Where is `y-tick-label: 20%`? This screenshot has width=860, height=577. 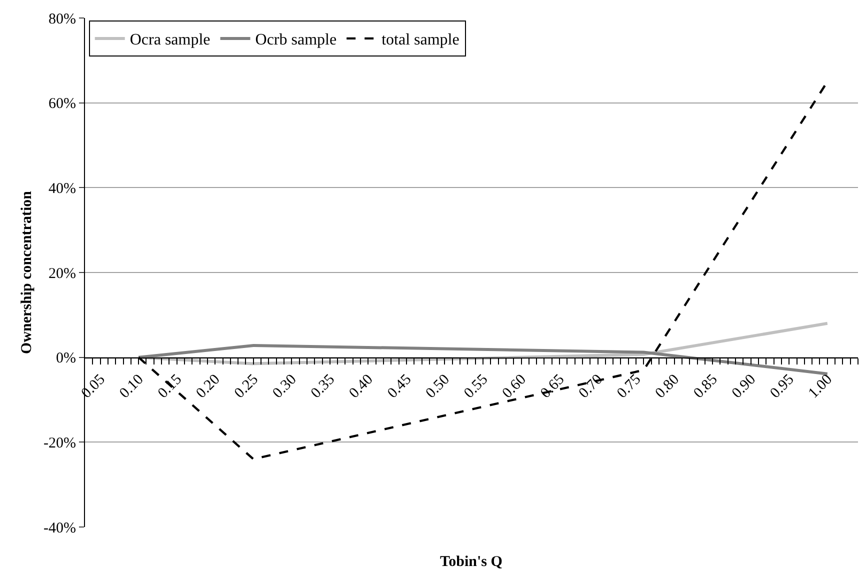
y-tick-label: 20% is located at coordinates (62, 274).